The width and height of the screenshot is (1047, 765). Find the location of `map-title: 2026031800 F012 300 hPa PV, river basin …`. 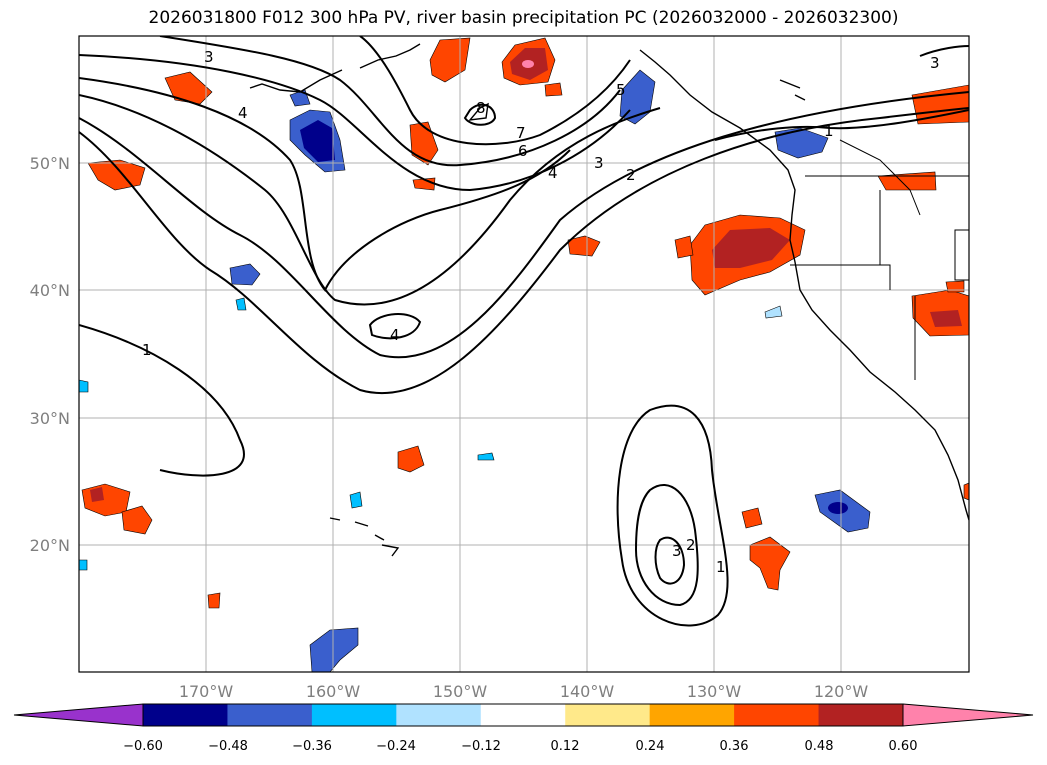

map-title: 2026031800 F012 300 hPa PV, river basin … is located at coordinates (523, 18).